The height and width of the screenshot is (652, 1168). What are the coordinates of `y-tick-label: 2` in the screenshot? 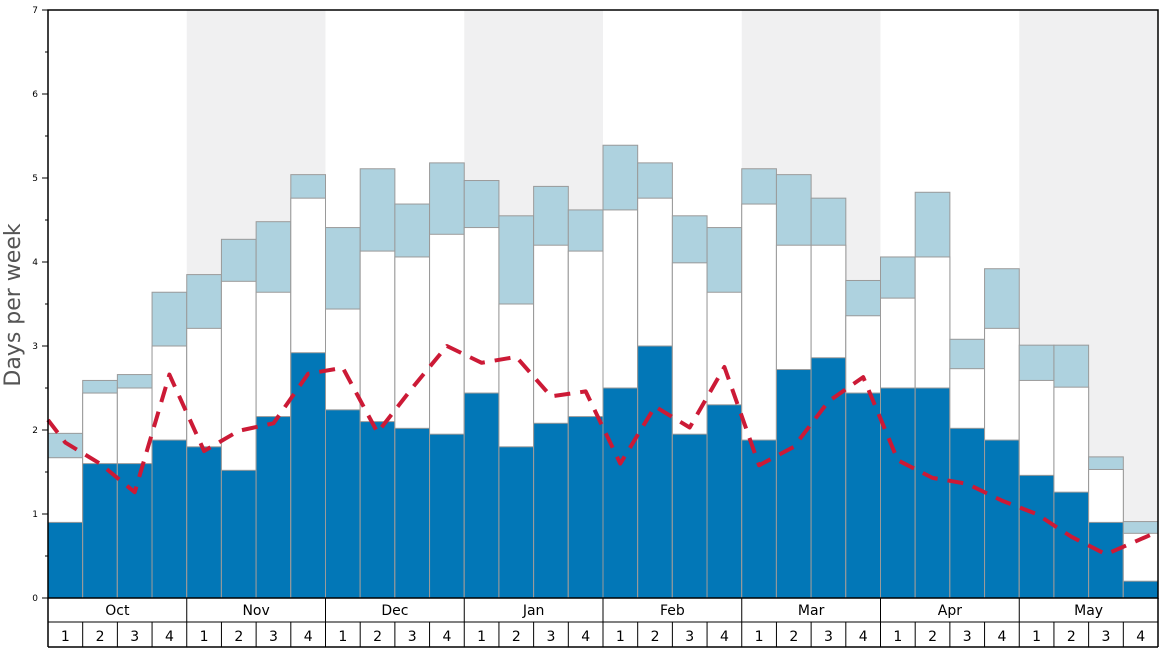 It's located at (35, 431).